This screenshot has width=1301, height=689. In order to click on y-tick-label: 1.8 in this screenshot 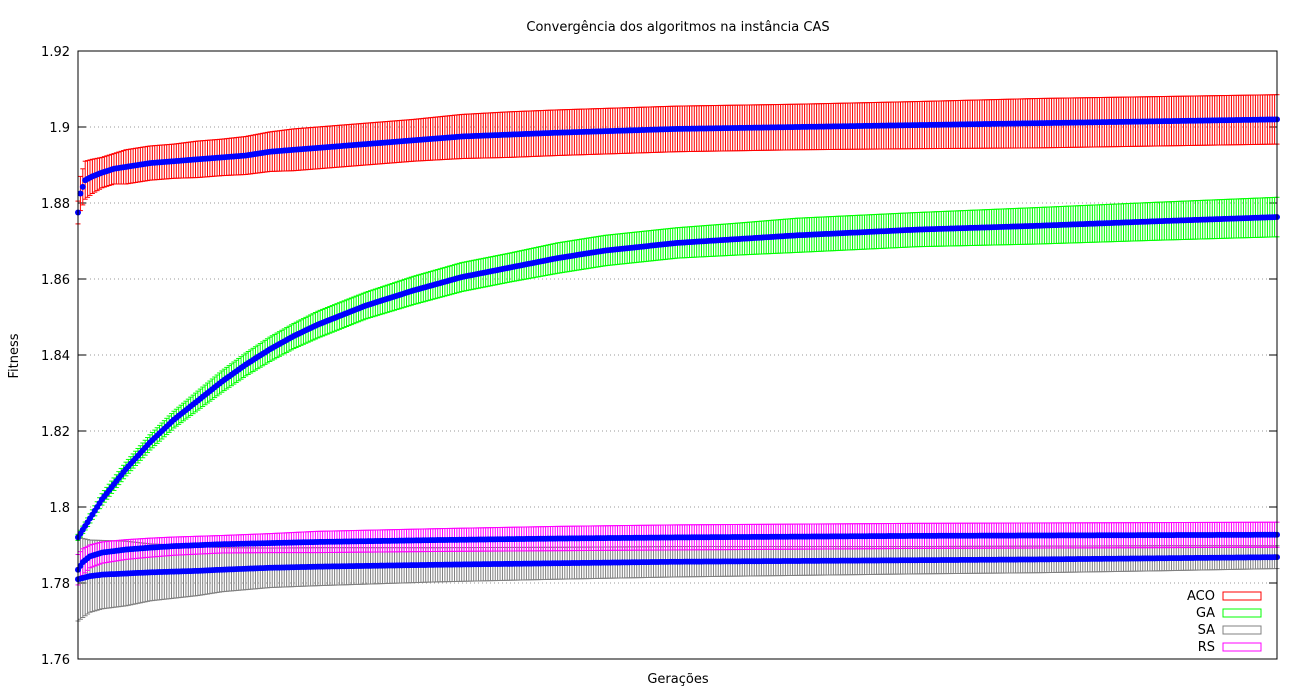, I will do `click(59, 508)`.